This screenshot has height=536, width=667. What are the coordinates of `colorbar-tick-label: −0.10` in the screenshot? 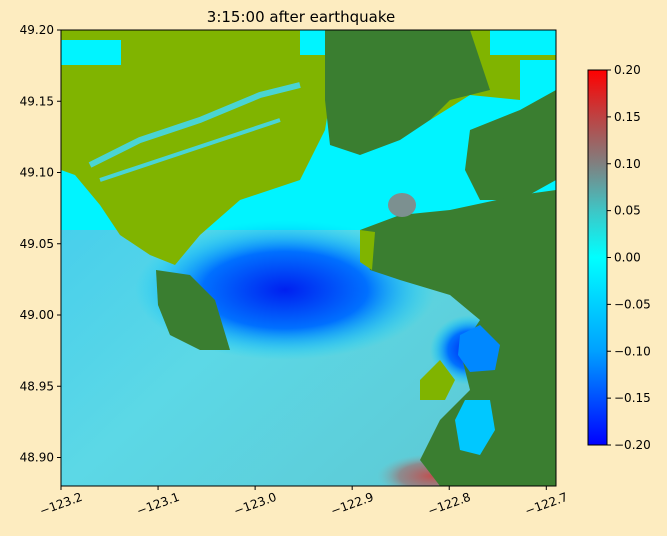 It's located at (632, 351).